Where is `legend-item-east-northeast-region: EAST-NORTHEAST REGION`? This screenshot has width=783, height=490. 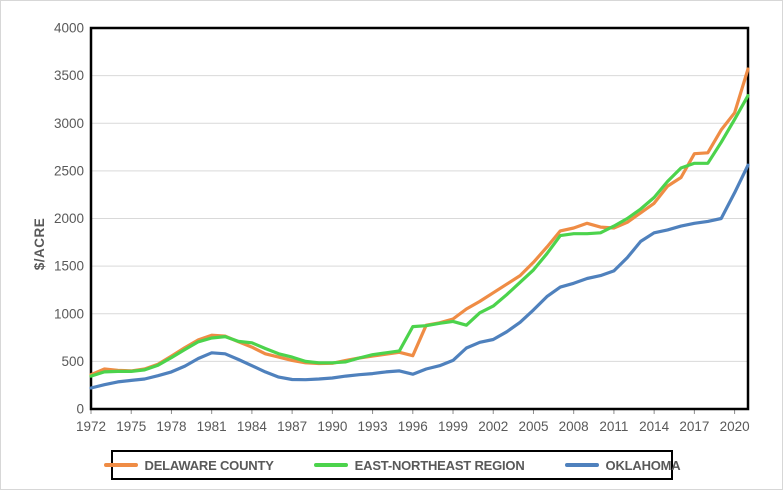 legend-item-east-northeast-region: EAST-NORTHEAST REGION is located at coordinates (419, 465).